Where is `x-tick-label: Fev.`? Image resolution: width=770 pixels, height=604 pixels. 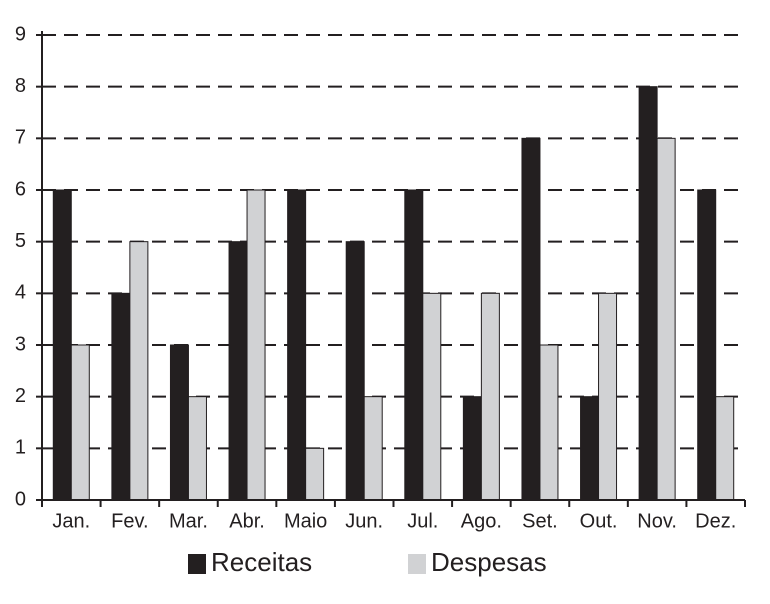
x-tick-label: Fev. is located at coordinates (129, 521).